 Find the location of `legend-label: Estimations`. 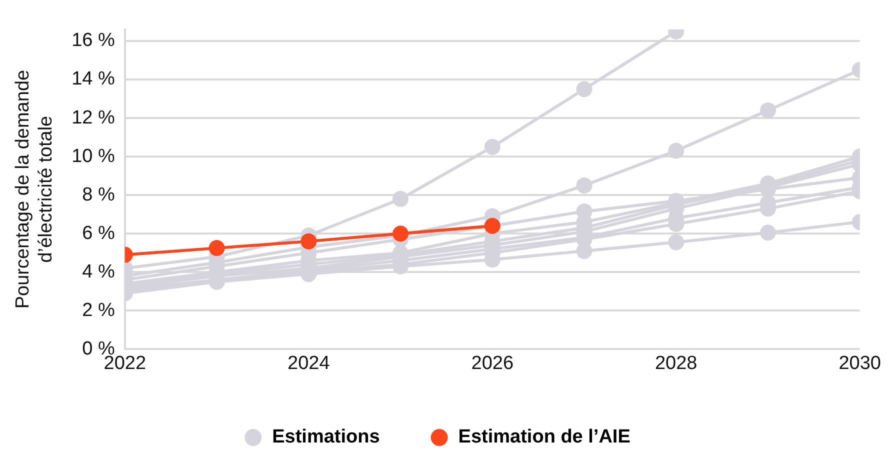

legend-label: Estimations is located at coordinates (326, 437).